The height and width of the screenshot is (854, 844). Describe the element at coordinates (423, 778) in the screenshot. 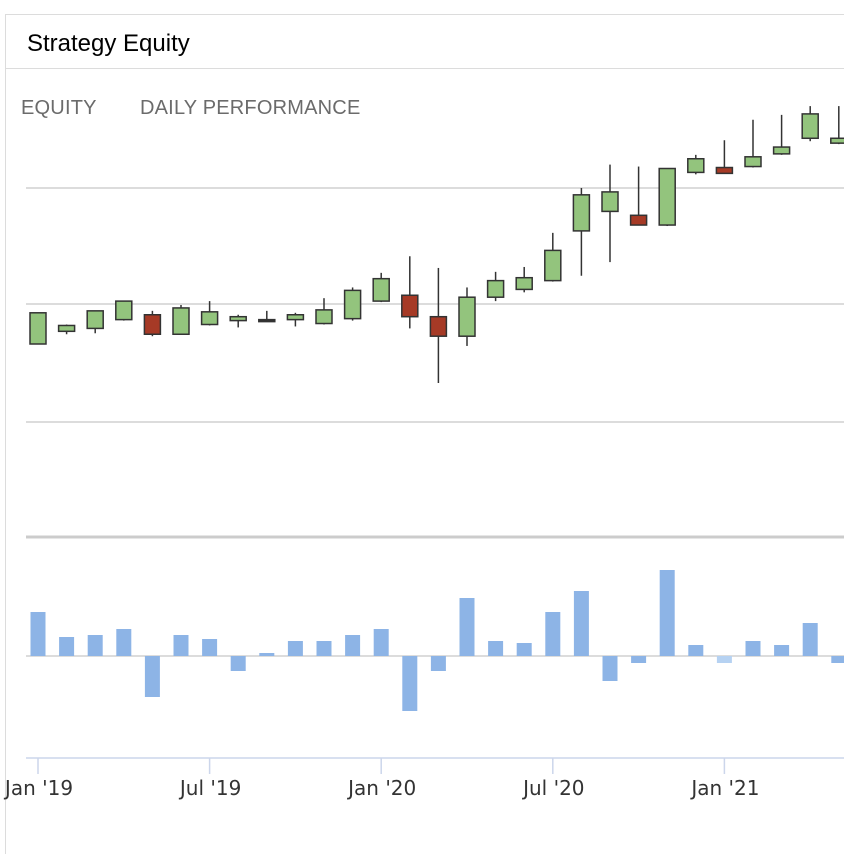

I see `x-axis: Jan '19 Jul '19 Jan '20 Jul '20 Jan '21` at that location.